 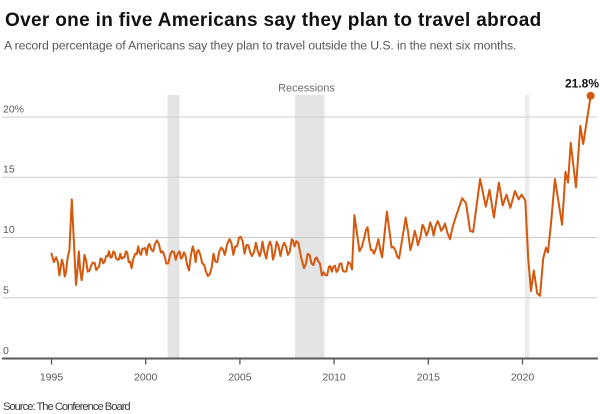 What do you see at coordinates (66, 407) in the screenshot?
I see `svg-text: Source: The Conference Board` at bounding box center [66, 407].